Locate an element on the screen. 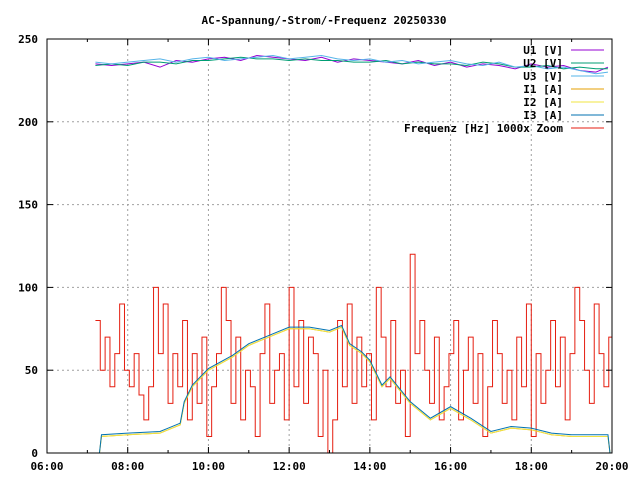 This screenshot has height=480, width=640. y-tick-label: 50 is located at coordinates (31, 370).